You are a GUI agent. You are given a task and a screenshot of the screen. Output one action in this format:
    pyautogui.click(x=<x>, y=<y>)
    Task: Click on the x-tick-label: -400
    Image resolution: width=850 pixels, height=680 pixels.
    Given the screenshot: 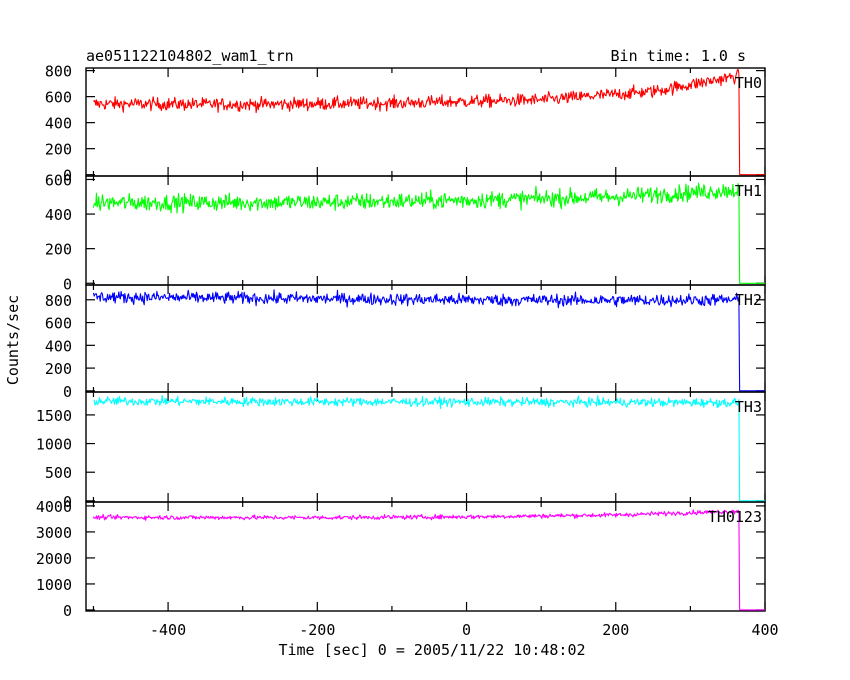 What is the action you would take?
    pyautogui.click(x=168, y=630)
    